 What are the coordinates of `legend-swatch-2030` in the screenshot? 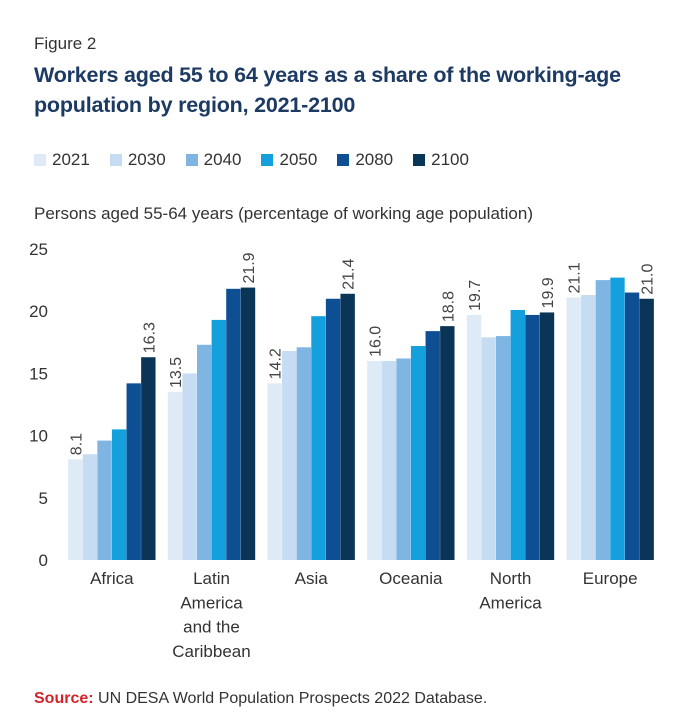 It's located at (115, 160).